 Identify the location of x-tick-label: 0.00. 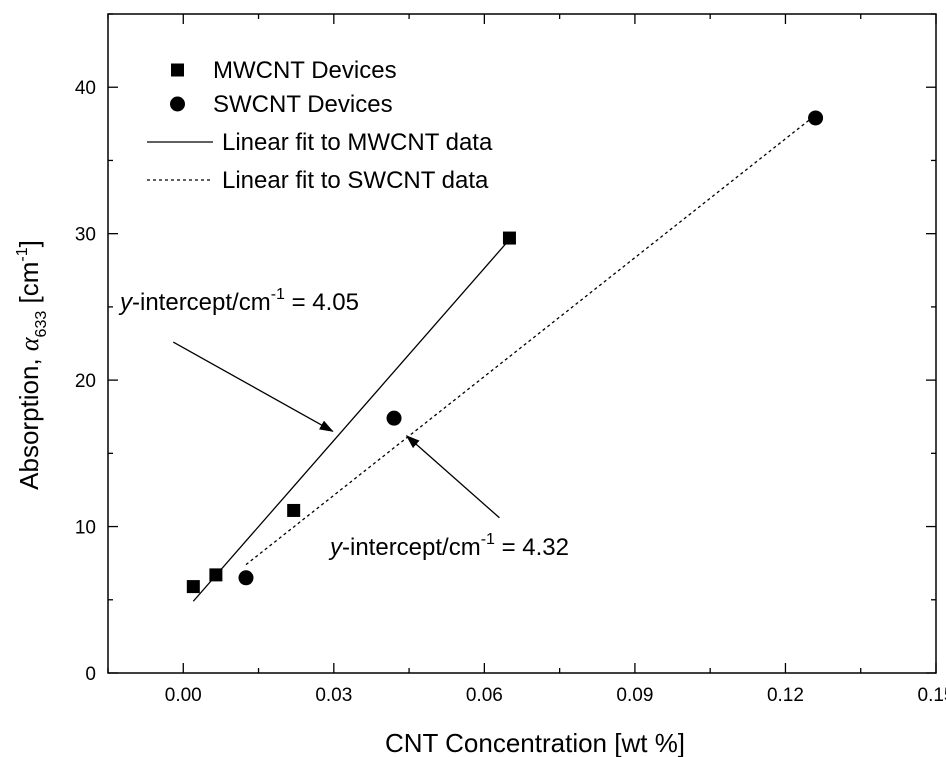
(183, 695).